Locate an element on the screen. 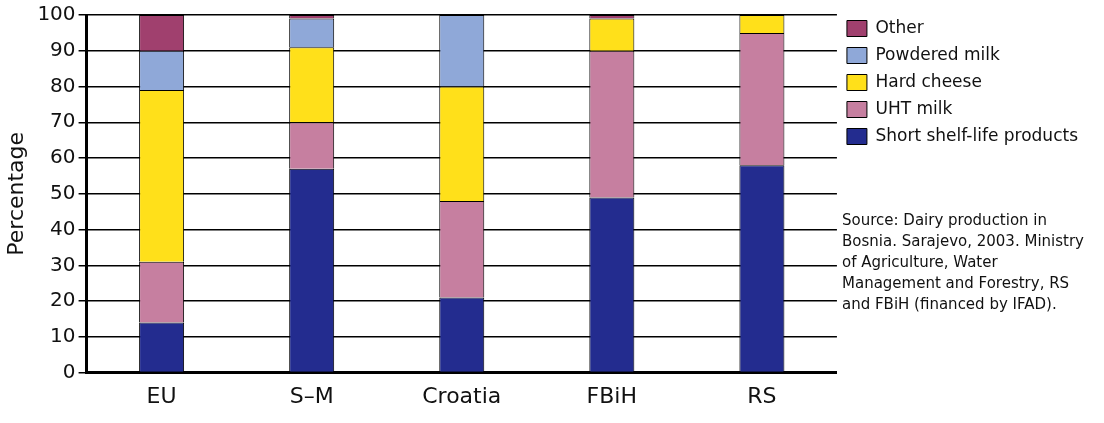 This screenshot has height=423, width=1104. x-tick-label: EU is located at coordinates (161, 395).